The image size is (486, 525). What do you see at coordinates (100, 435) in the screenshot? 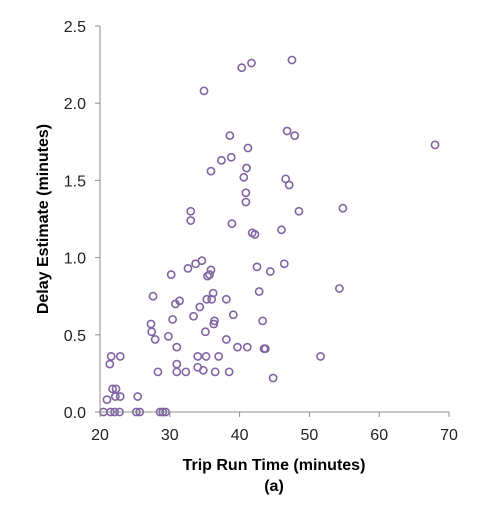
I see `x-tick-label: 20` at bounding box center [100, 435].